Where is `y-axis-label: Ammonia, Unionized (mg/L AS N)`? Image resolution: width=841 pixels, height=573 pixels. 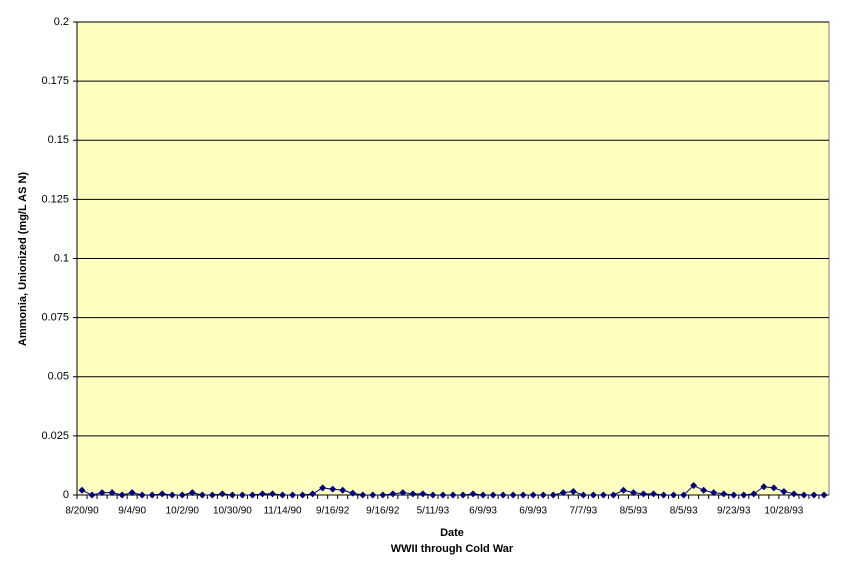
y-axis-label: Ammonia, Unionized (mg/L AS N) is located at coordinates (23, 259).